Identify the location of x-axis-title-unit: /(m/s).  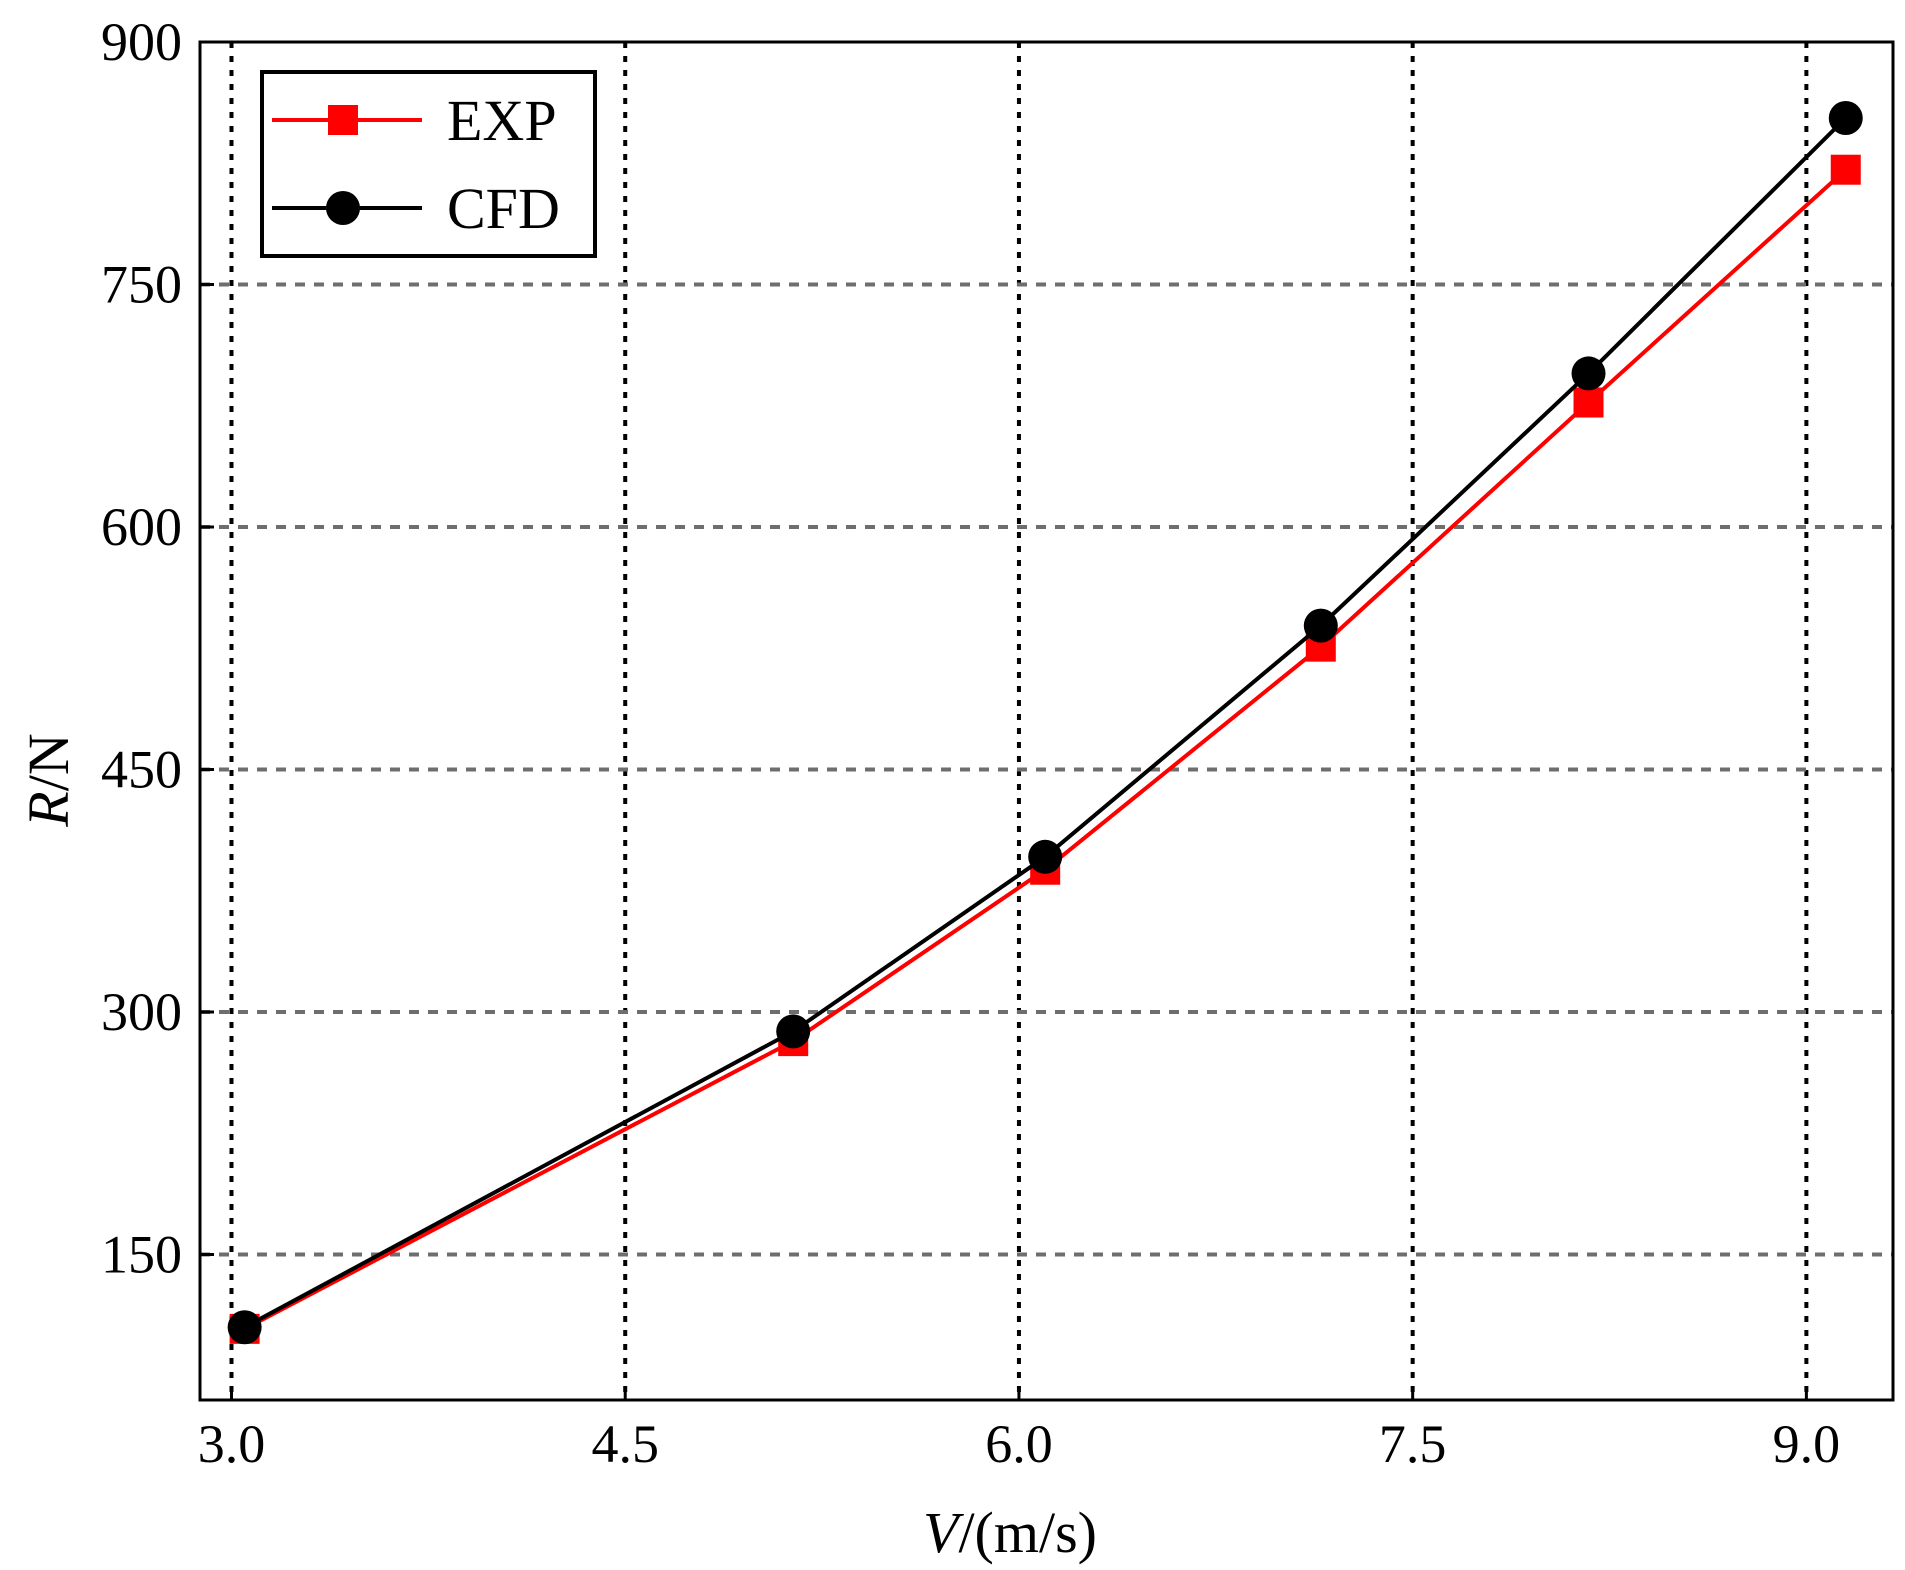
(1027, 1532).